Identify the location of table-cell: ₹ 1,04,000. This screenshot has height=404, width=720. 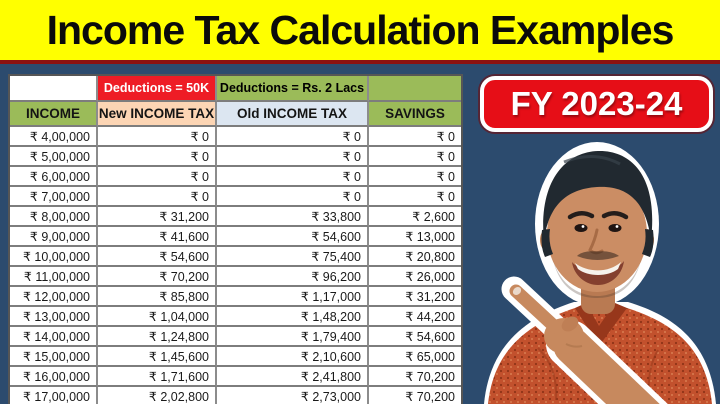
(157, 317).